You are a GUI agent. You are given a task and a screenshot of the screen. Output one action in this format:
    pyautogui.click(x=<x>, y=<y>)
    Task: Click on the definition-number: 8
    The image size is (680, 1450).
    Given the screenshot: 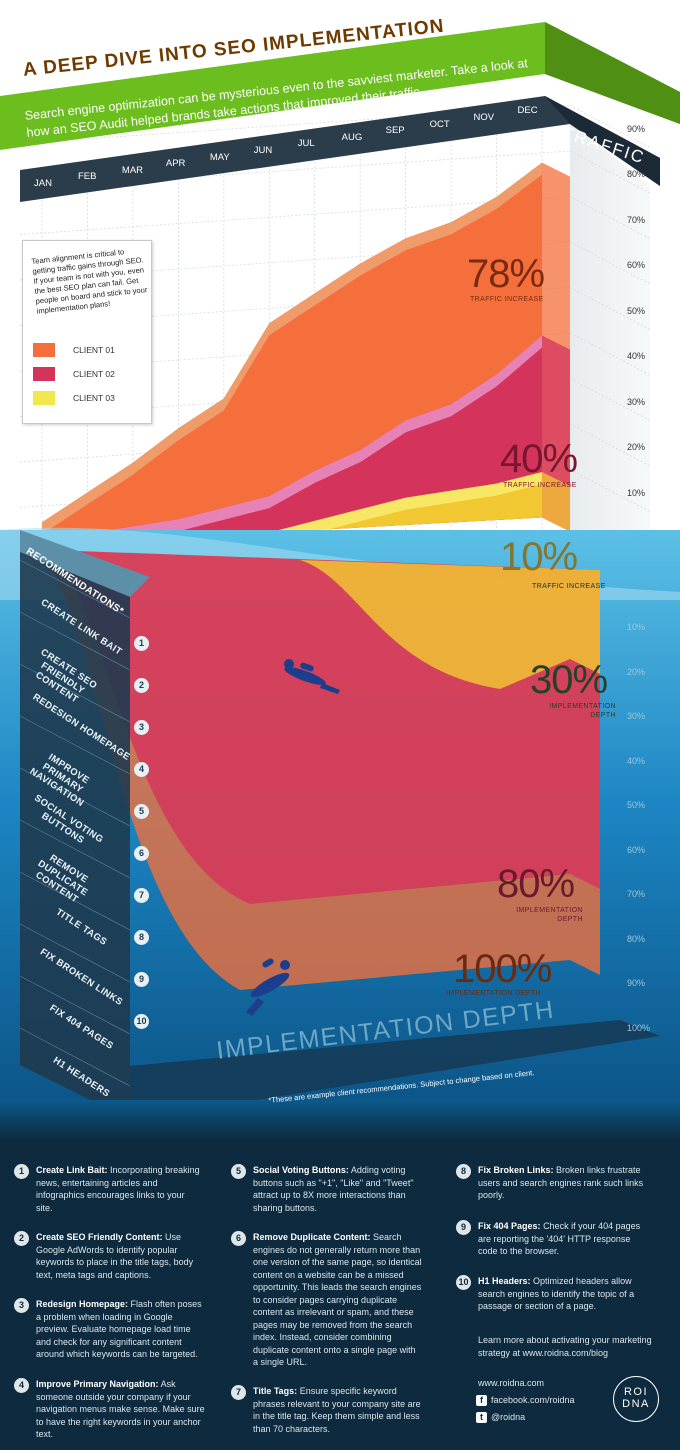 What is the action you would take?
    pyautogui.click(x=463, y=1171)
    